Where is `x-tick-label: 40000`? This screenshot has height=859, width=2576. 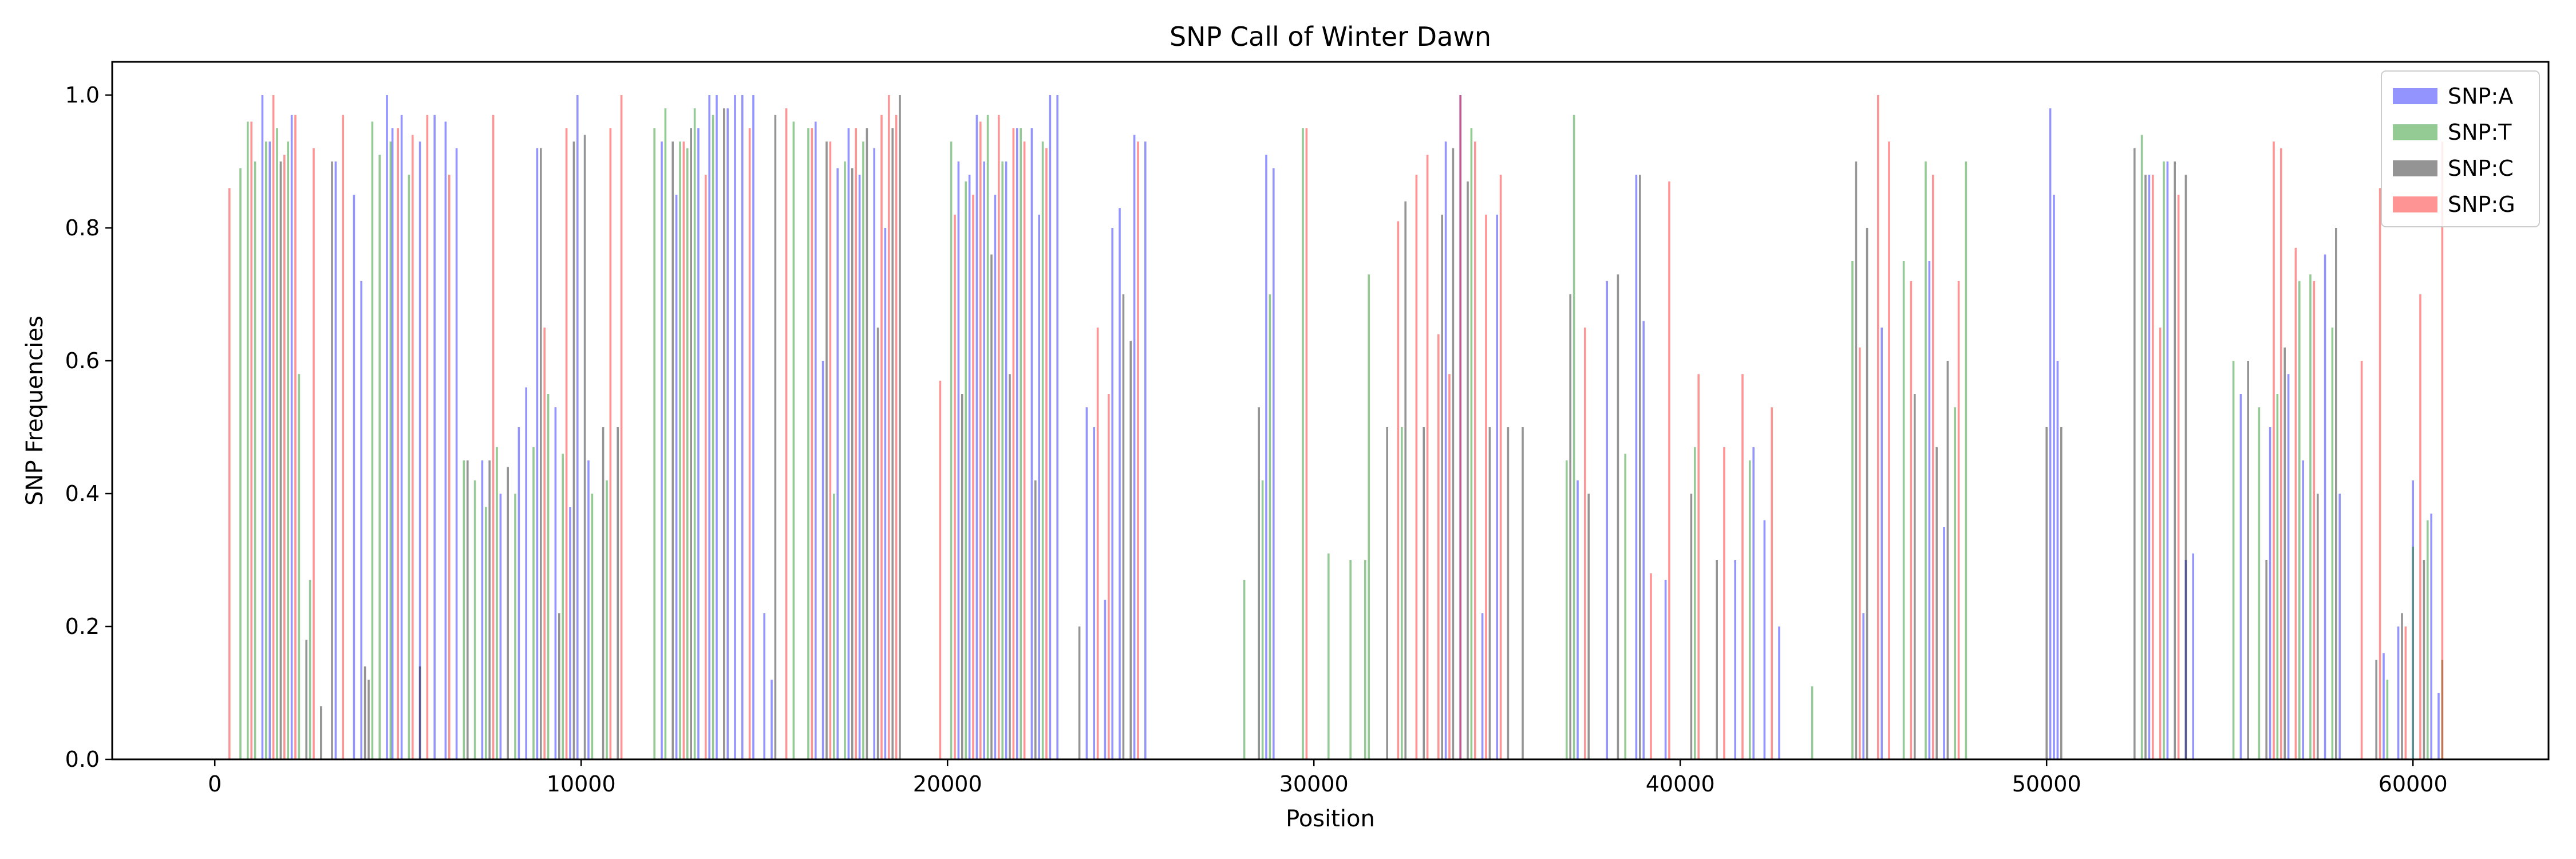
x-tick-label: 40000 is located at coordinates (1680, 784).